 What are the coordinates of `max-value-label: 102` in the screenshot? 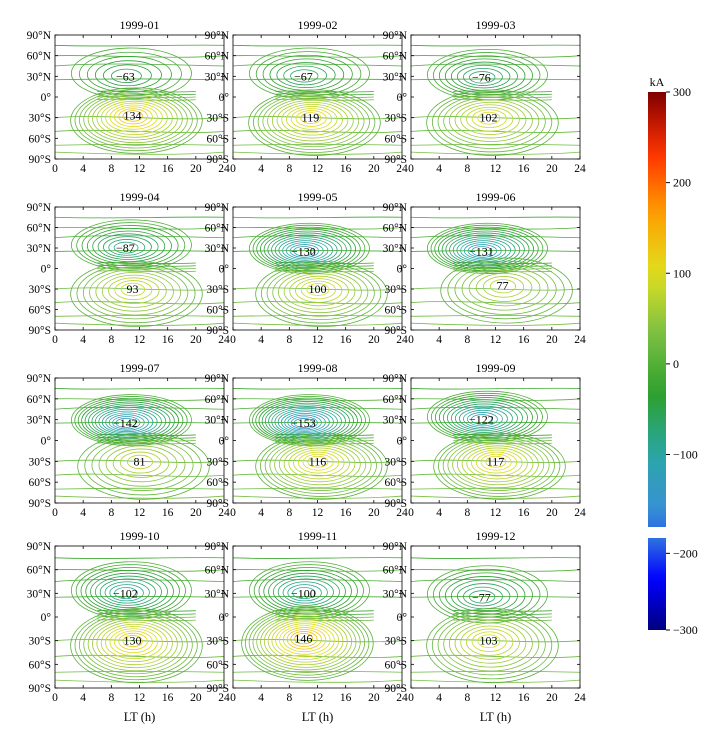 It's located at (488, 118).